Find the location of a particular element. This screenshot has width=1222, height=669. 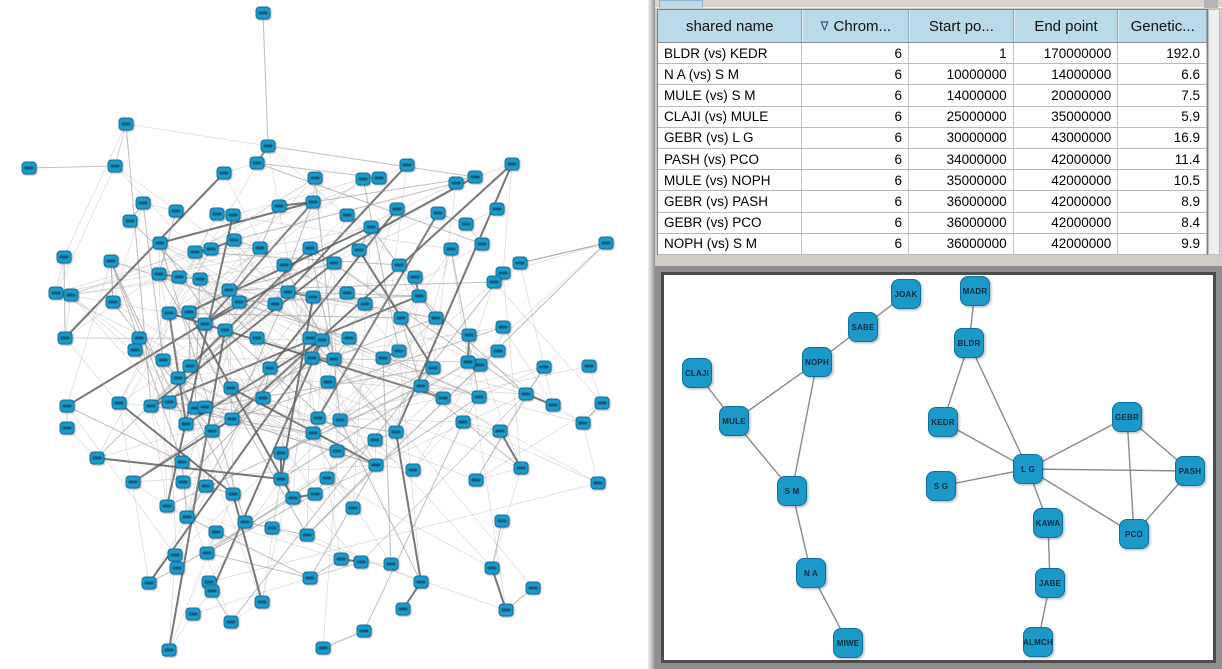

node-kawa: KAWA is located at coordinates (1048, 523).